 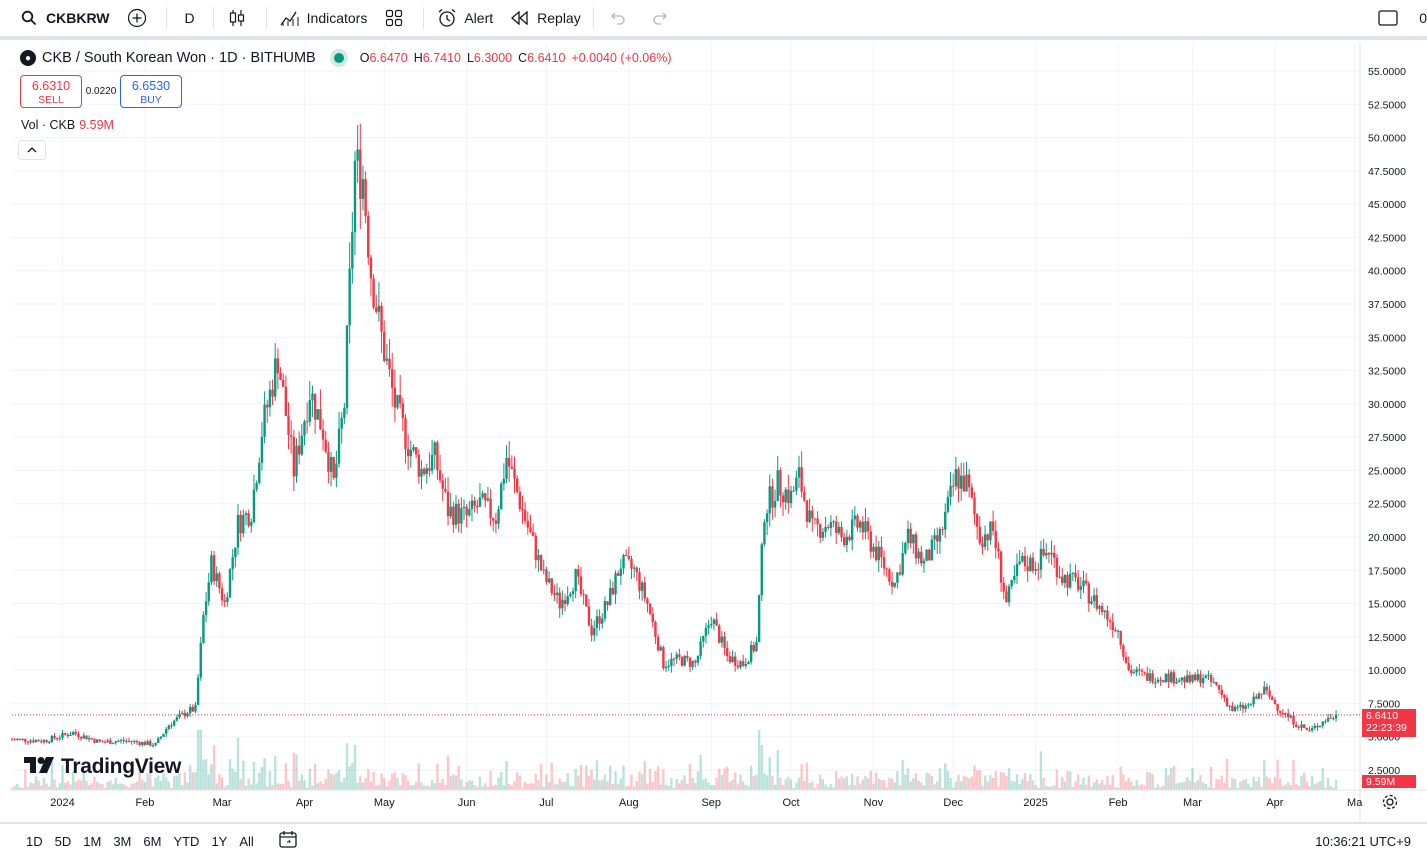 I want to click on calendar-icon, so click(x=288, y=841).